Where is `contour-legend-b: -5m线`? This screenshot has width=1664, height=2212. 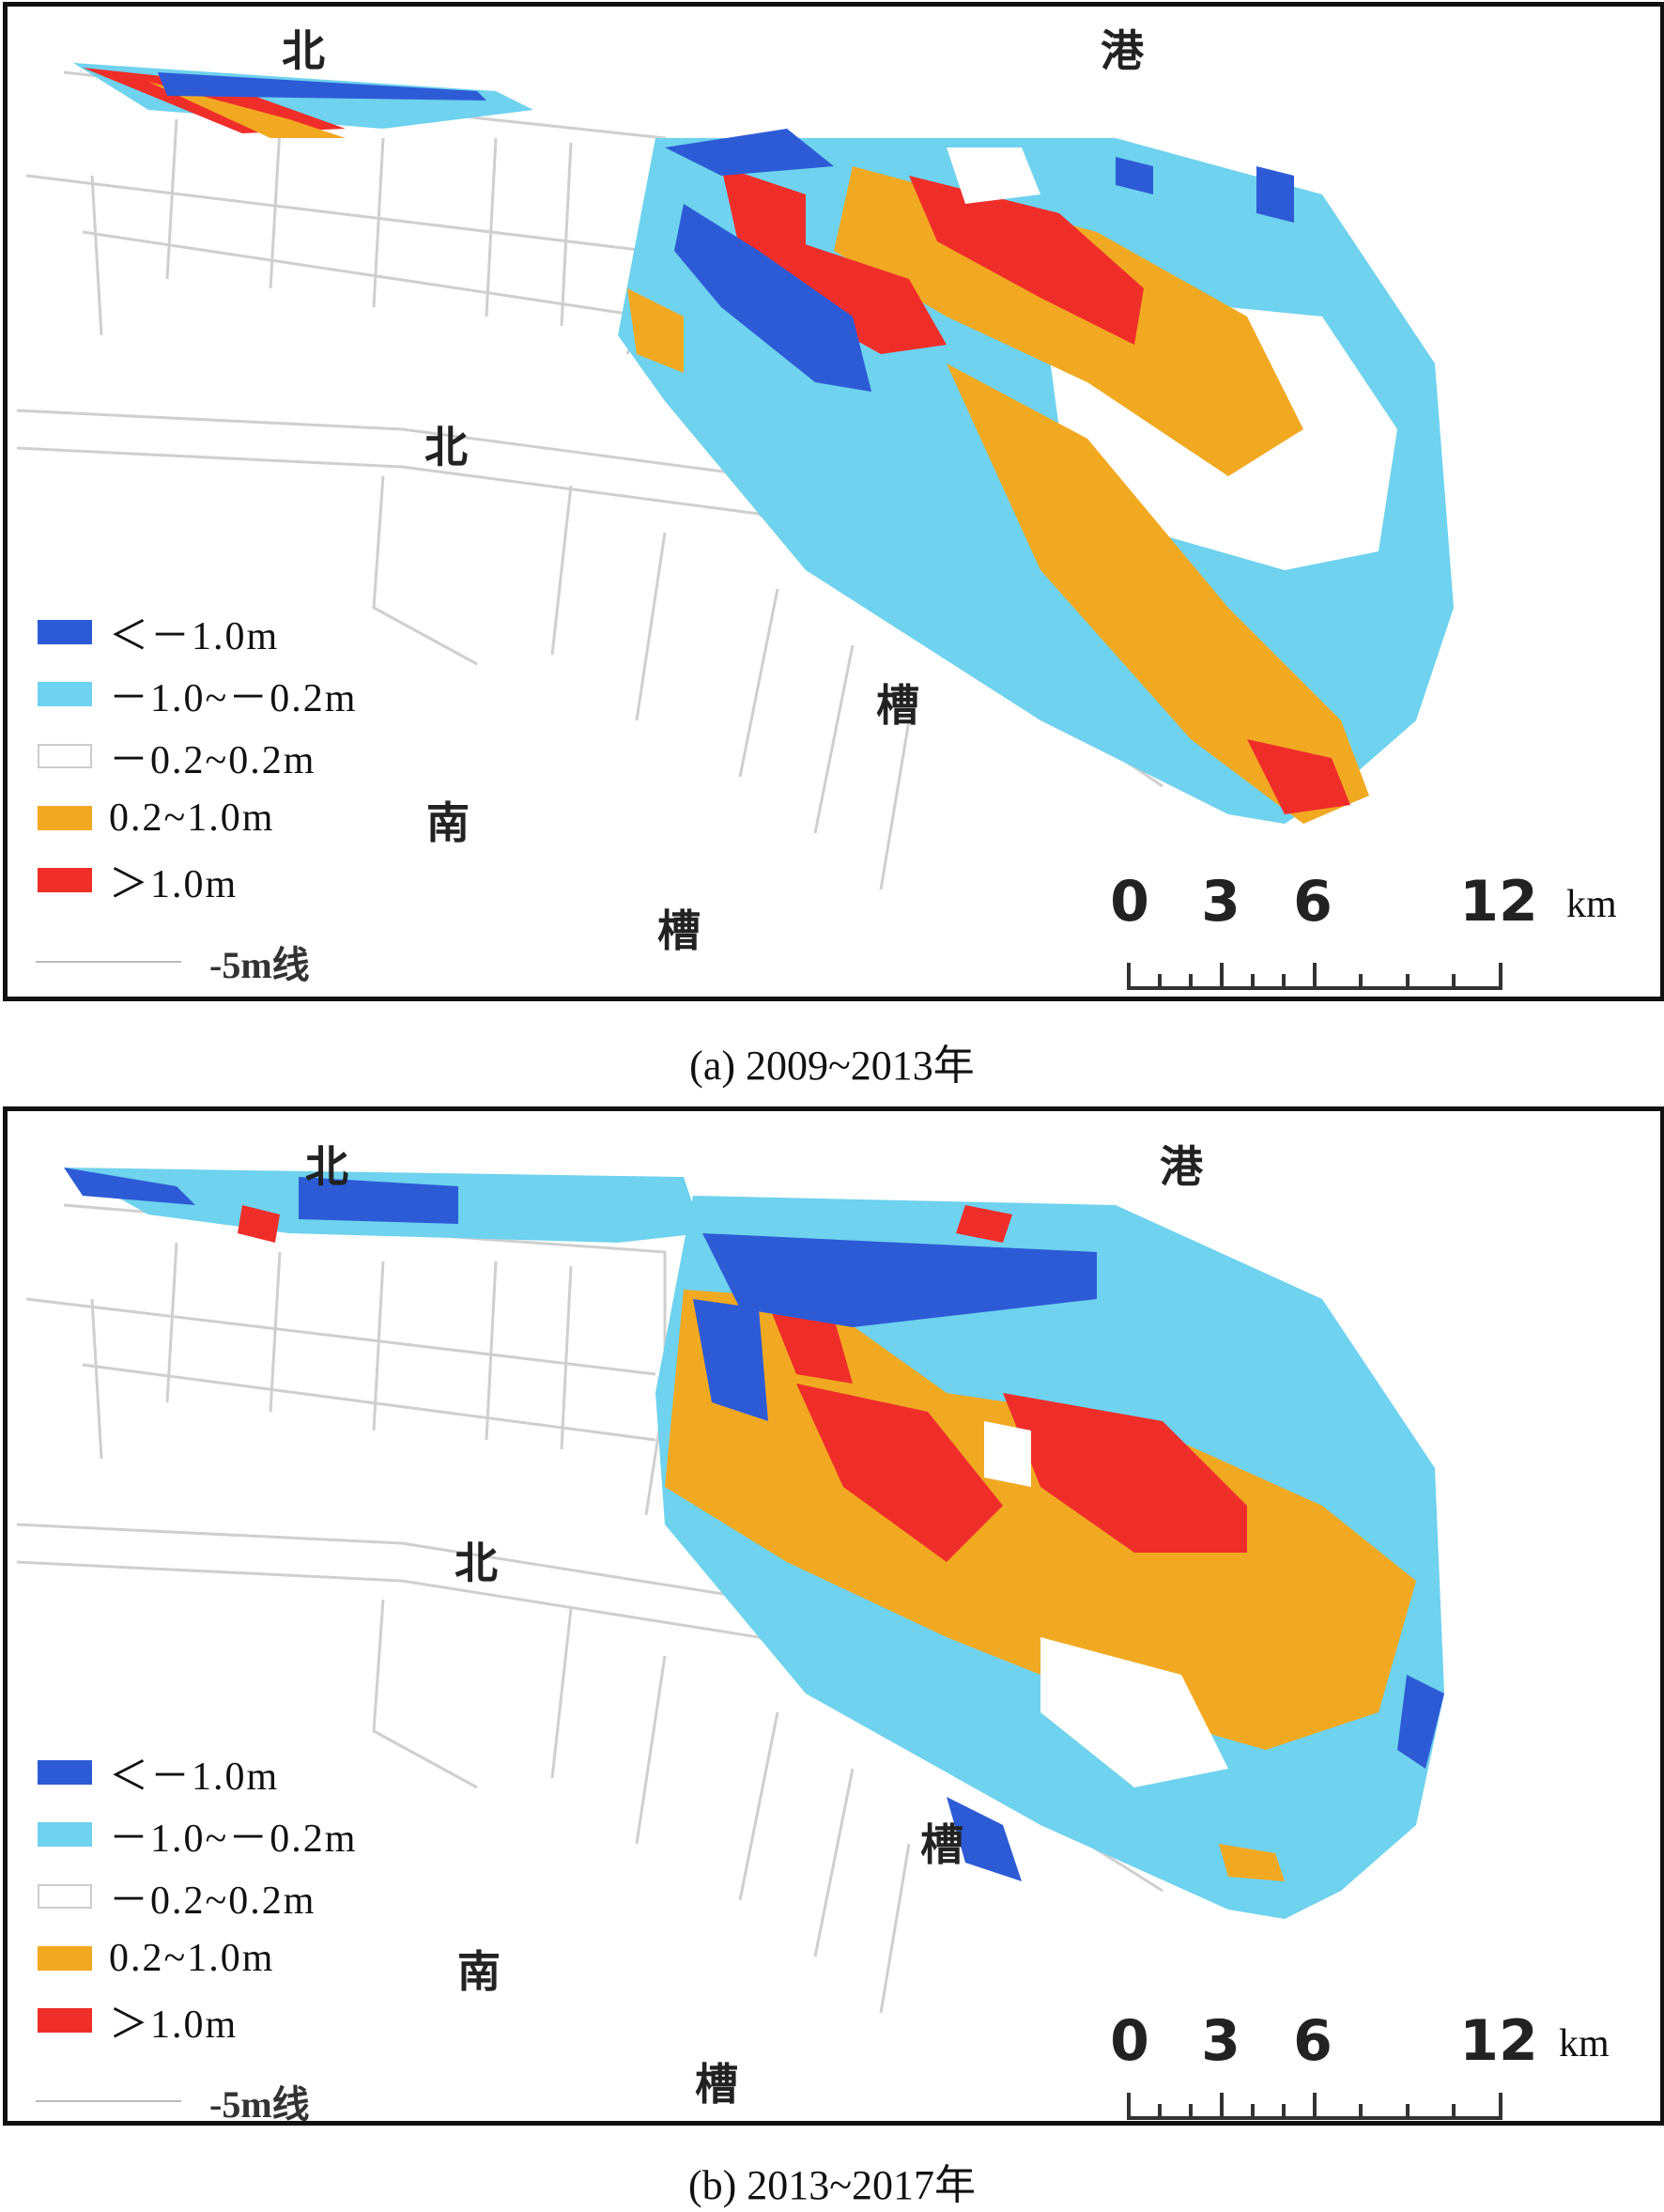
contour-legend-b: -5m线 is located at coordinates (173, 2101).